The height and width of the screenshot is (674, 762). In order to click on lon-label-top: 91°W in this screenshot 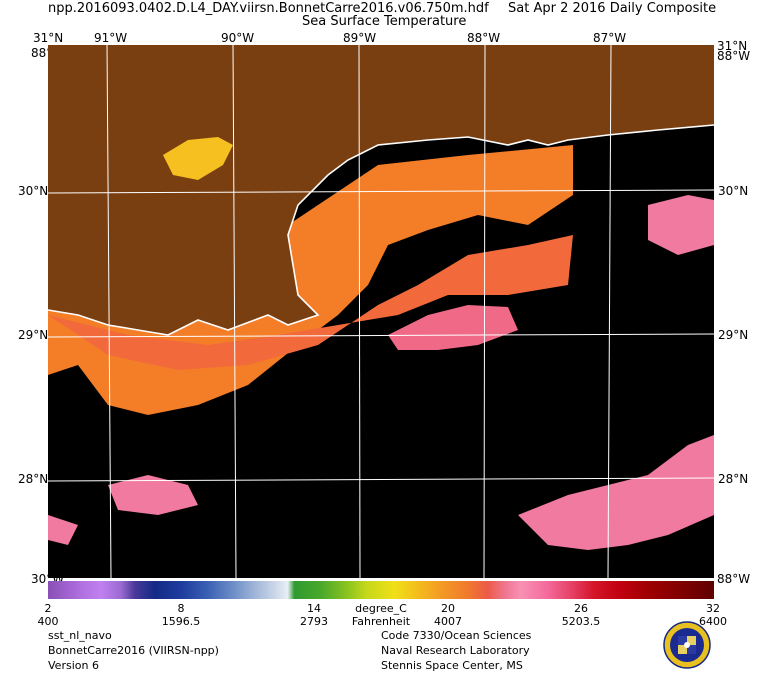, I will do `click(111, 38)`.